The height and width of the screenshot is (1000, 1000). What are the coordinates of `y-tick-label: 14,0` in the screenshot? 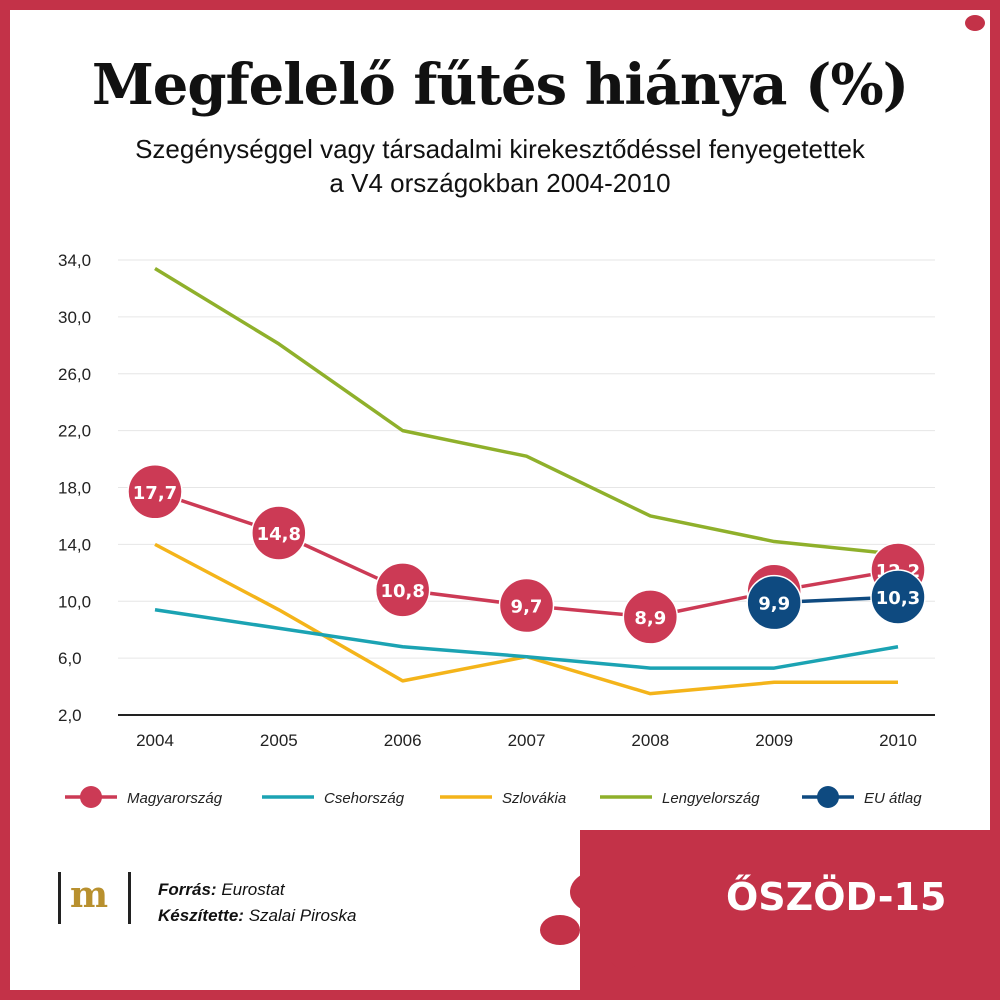 It's located at (74, 544).